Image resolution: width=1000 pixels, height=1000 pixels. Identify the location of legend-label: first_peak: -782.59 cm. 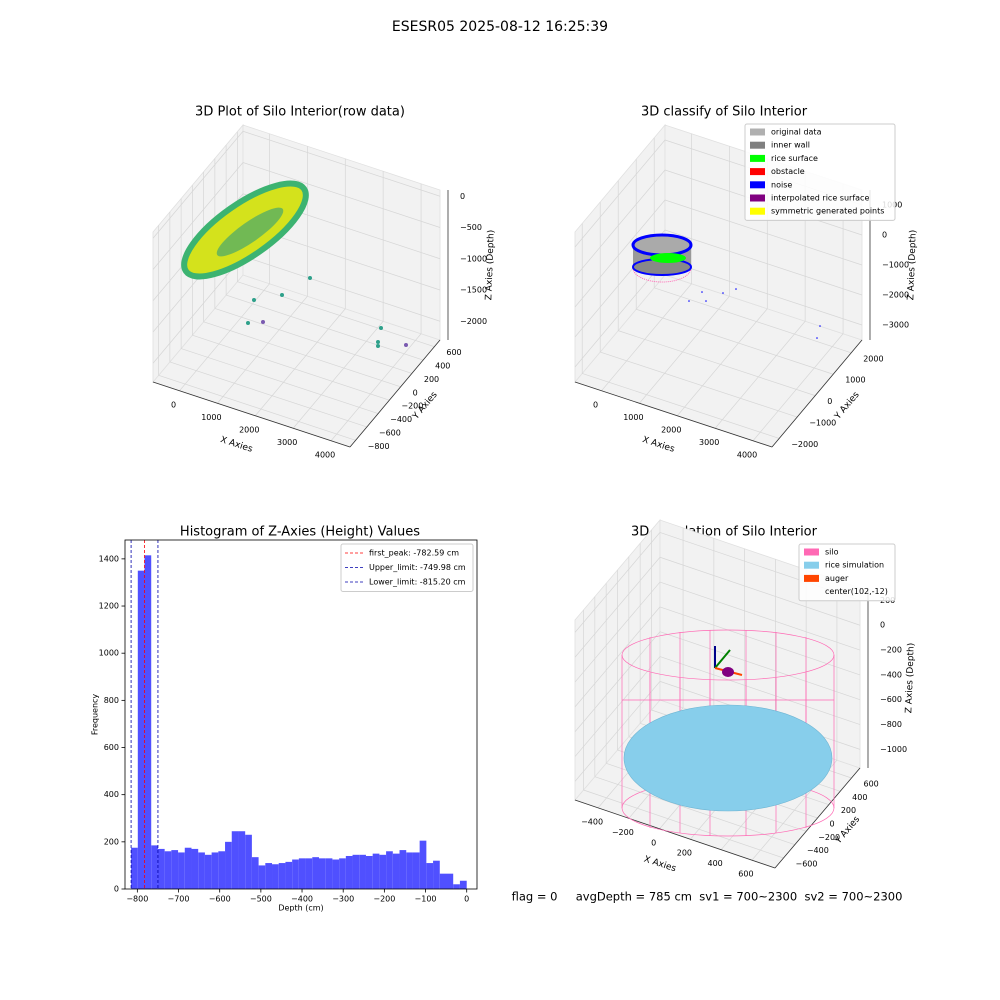
(414, 553).